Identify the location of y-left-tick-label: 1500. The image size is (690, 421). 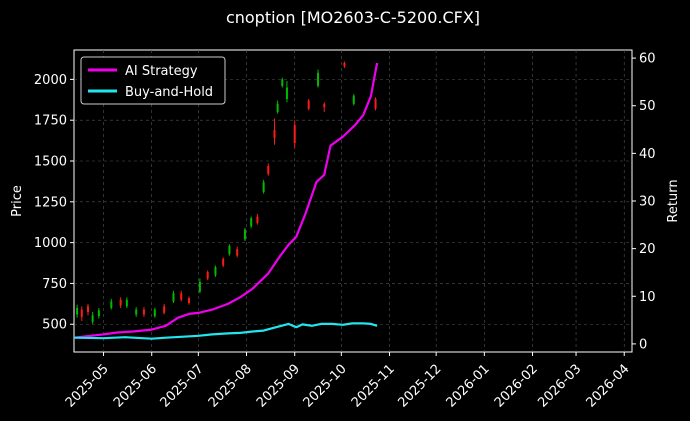
(50, 162).